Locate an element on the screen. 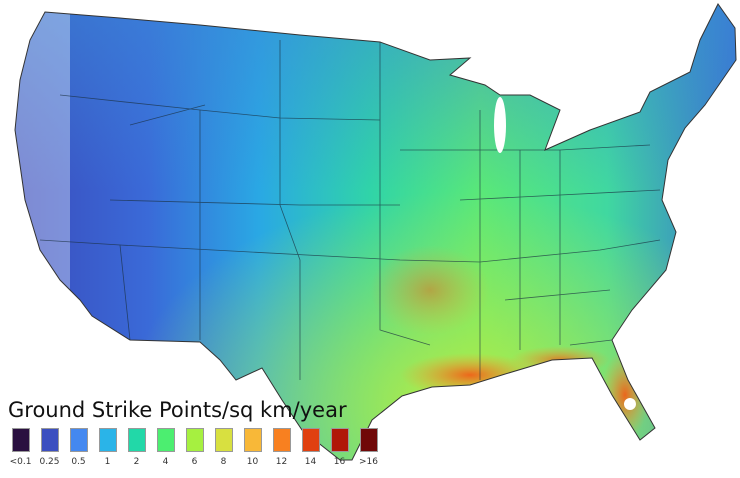 The height and width of the screenshot is (478, 740). legend-item: 8 is located at coordinates (223, 447).